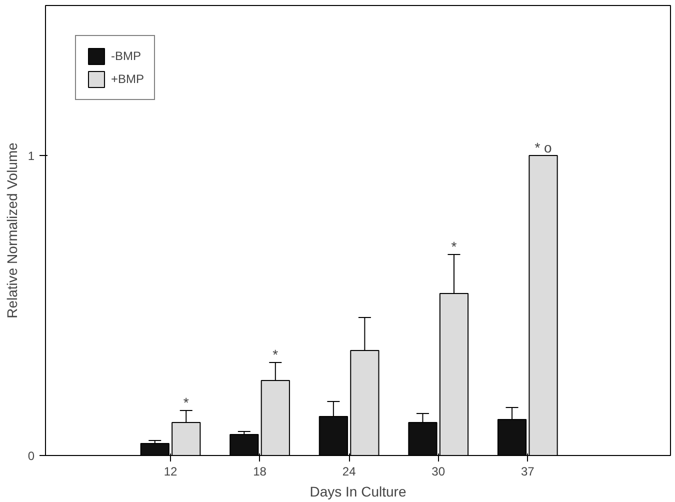 The height and width of the screenshot is (502, 675). What do you see at coordinates (439, 471) in the screenshot?
I see `x-tick-label: 30` at bounding box center [439, 471].